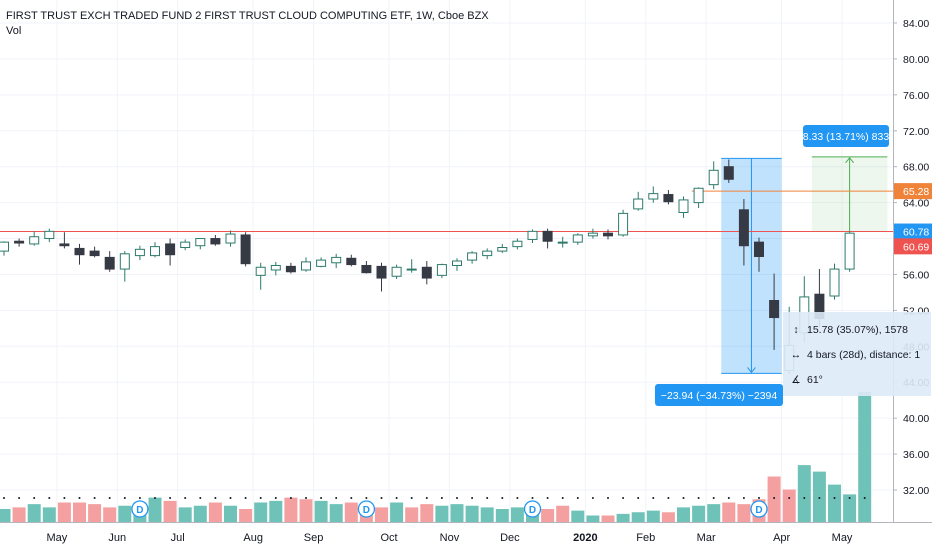 This screenshot has width=932, height=550. What do you see at coordinates (14, 31) in the screenshot?
I see `volume-label: Vol` at bounding box center [14, 31].